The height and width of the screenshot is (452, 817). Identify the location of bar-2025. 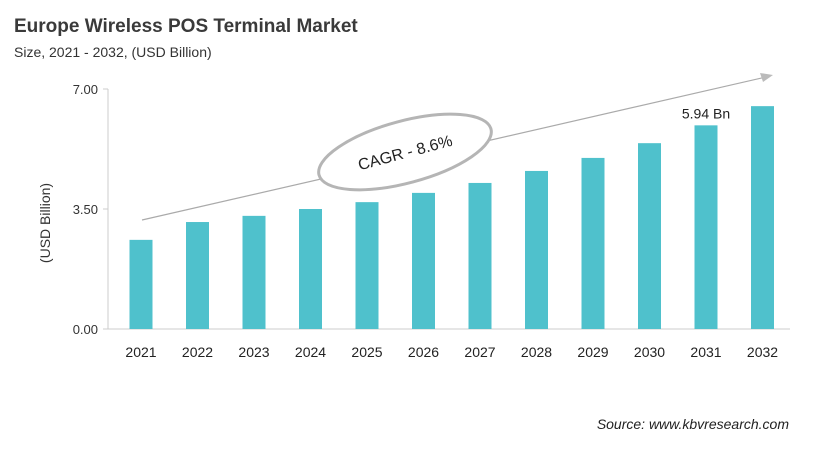
(367, 265).